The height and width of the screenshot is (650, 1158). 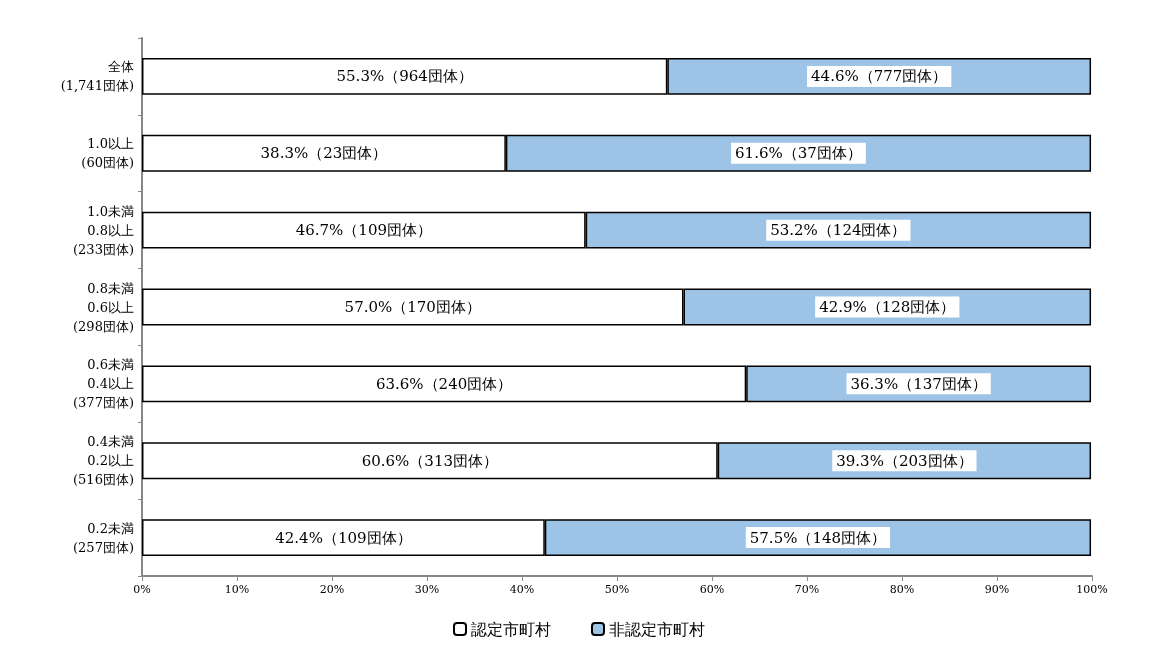 I want to click on data-label: 57.5%（148団体）, so click(x=818, y=537).